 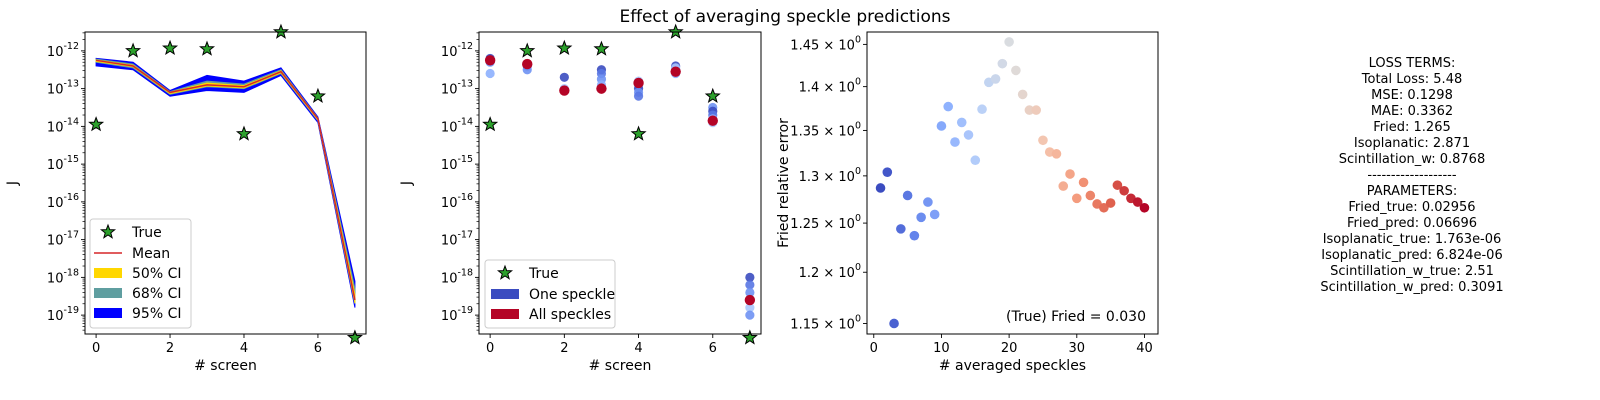 I want to click on legend-ci68-icon, so click(x=108, y=293).